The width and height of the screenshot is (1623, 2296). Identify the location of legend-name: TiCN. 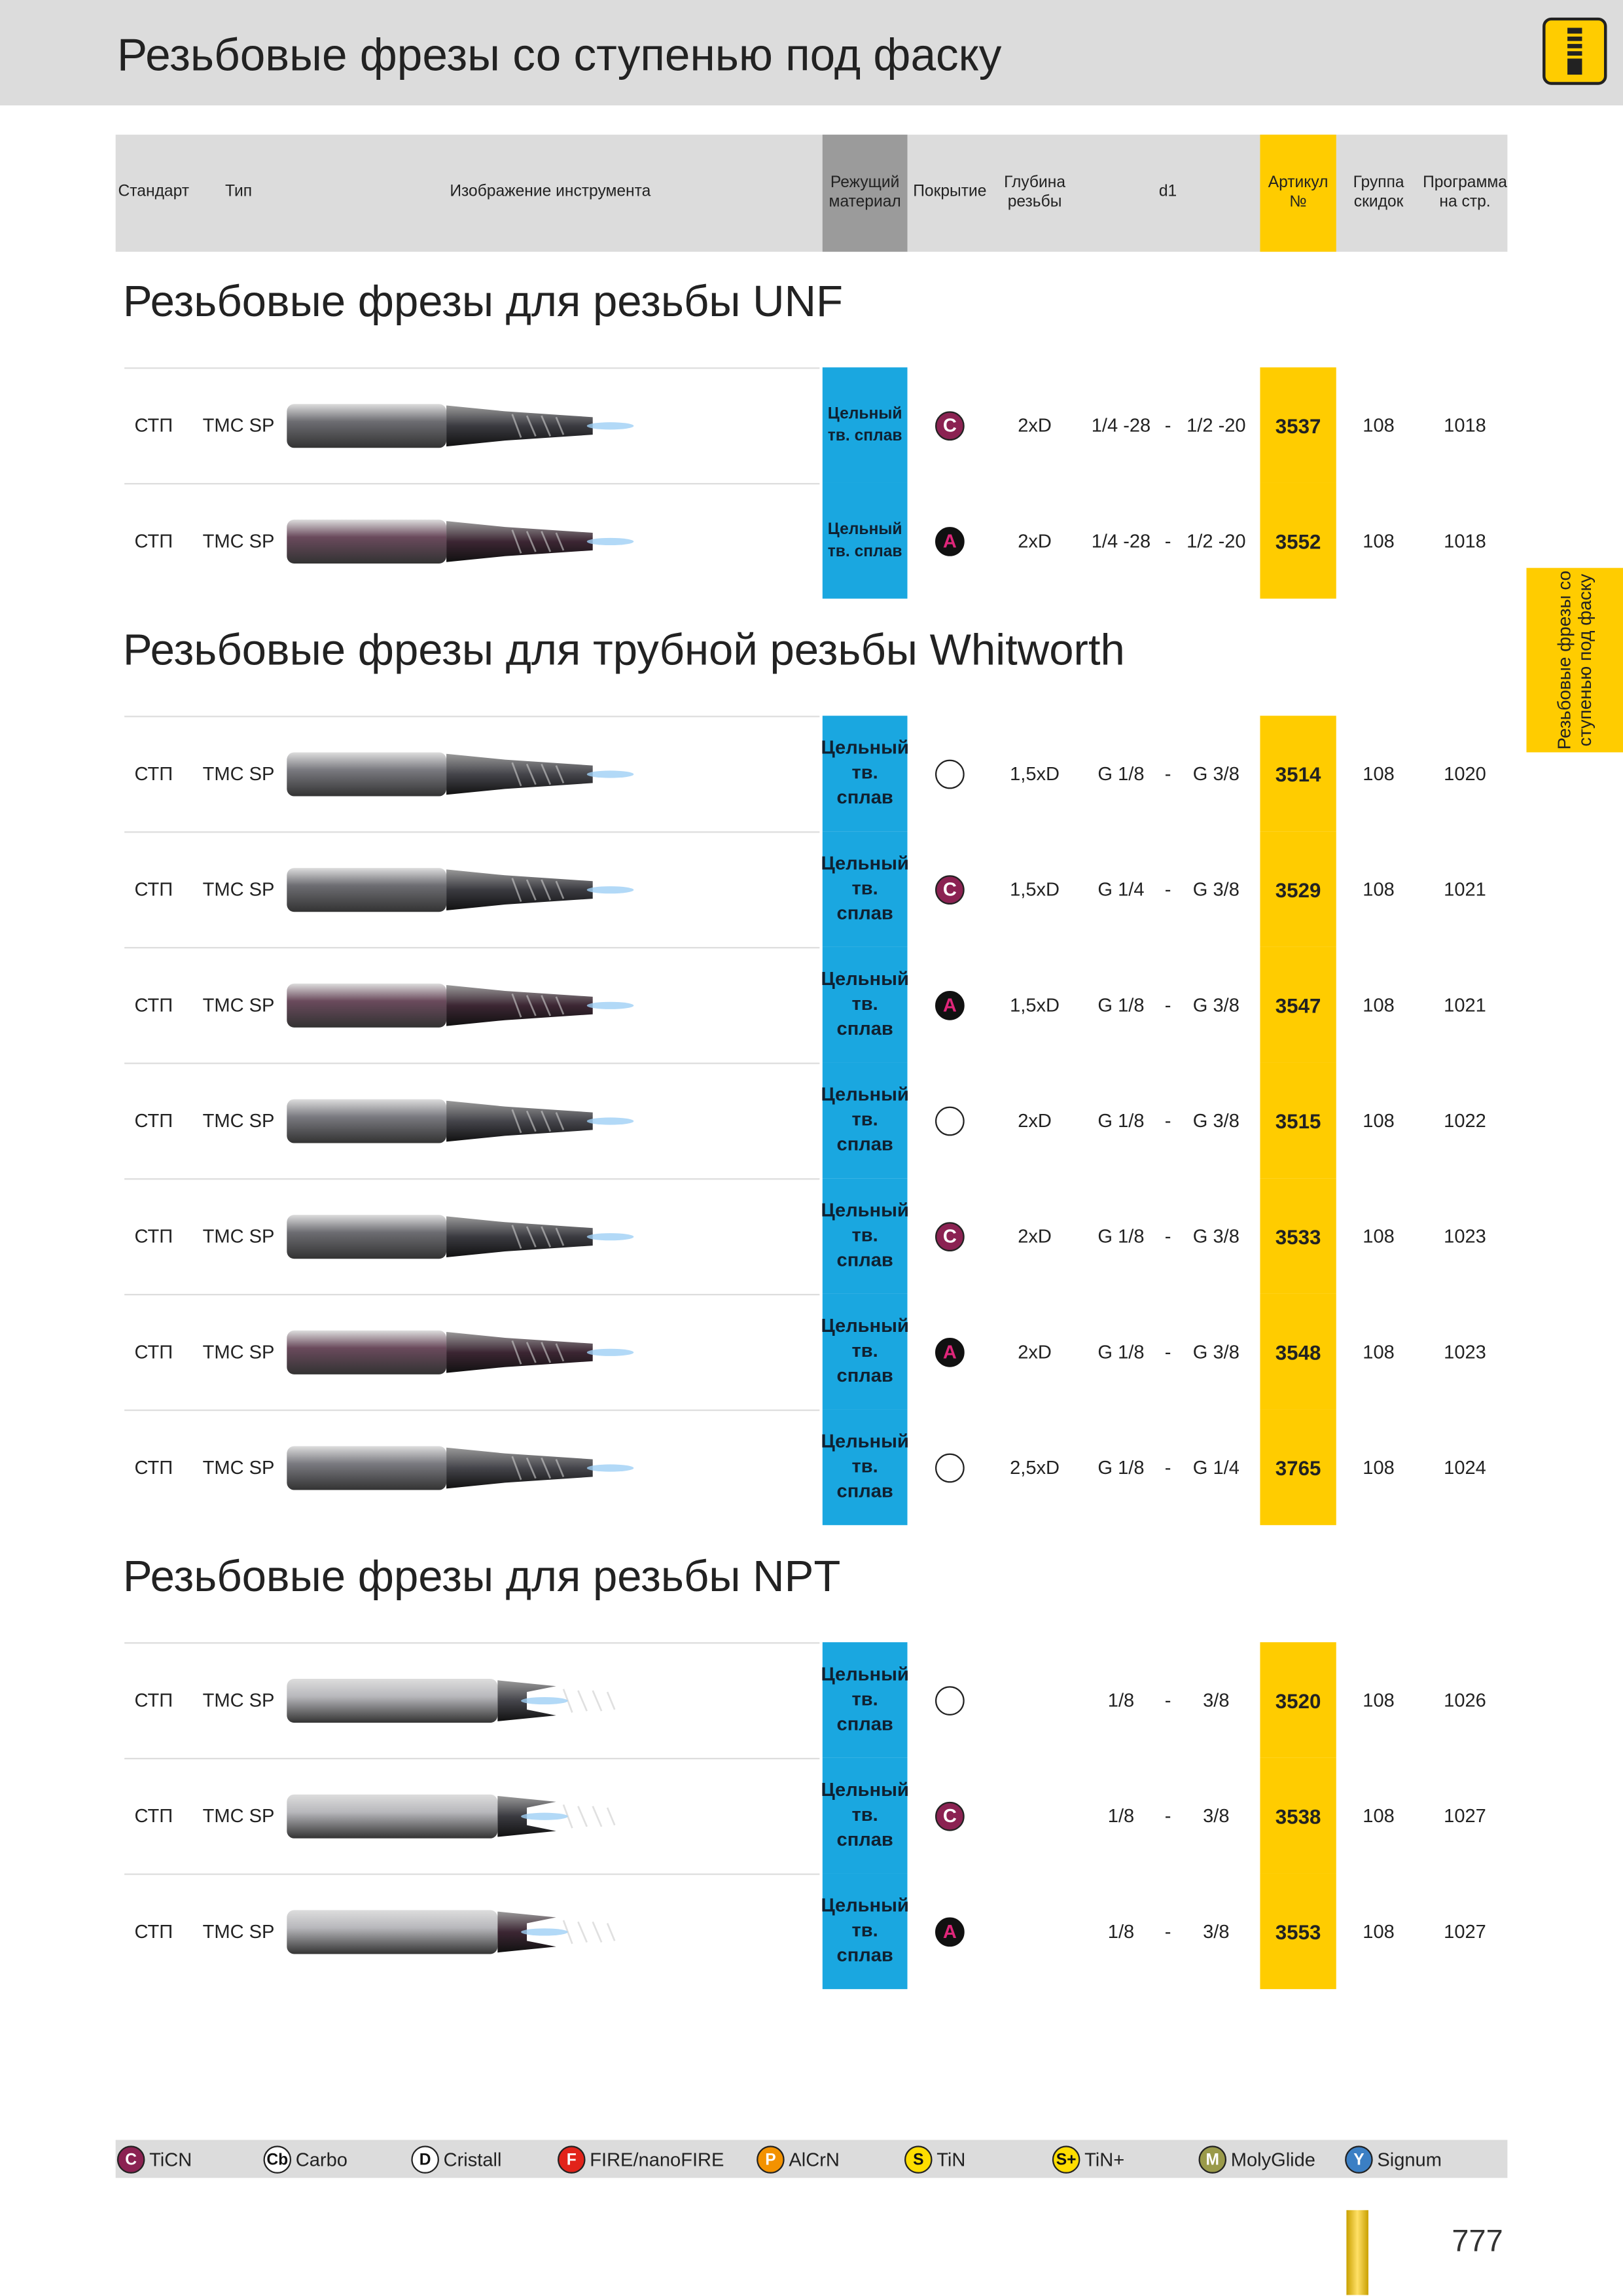
(171, 2159).